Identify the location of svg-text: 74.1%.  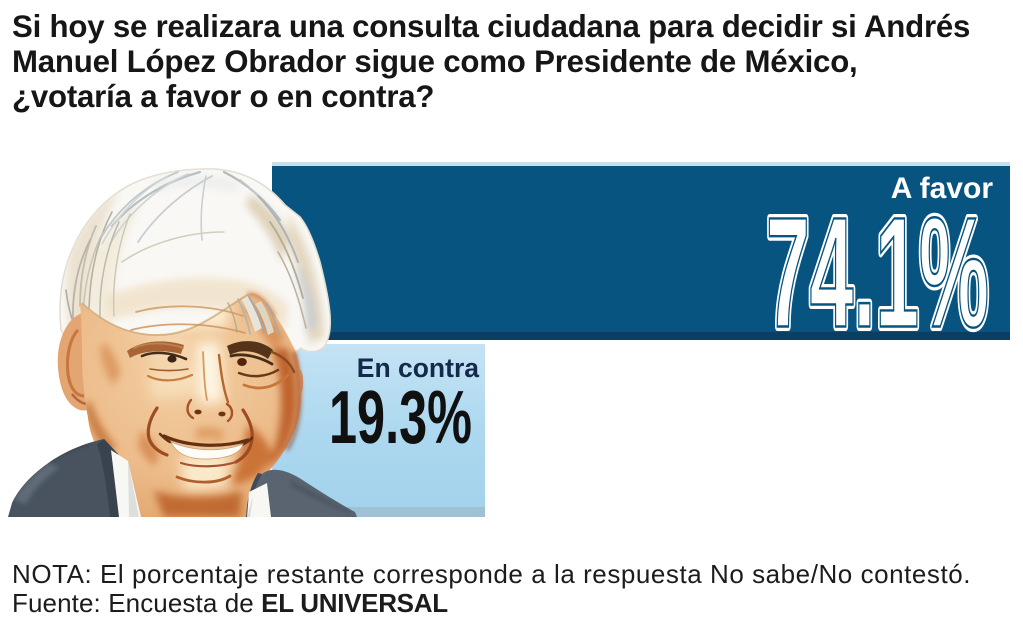
(877, 266).